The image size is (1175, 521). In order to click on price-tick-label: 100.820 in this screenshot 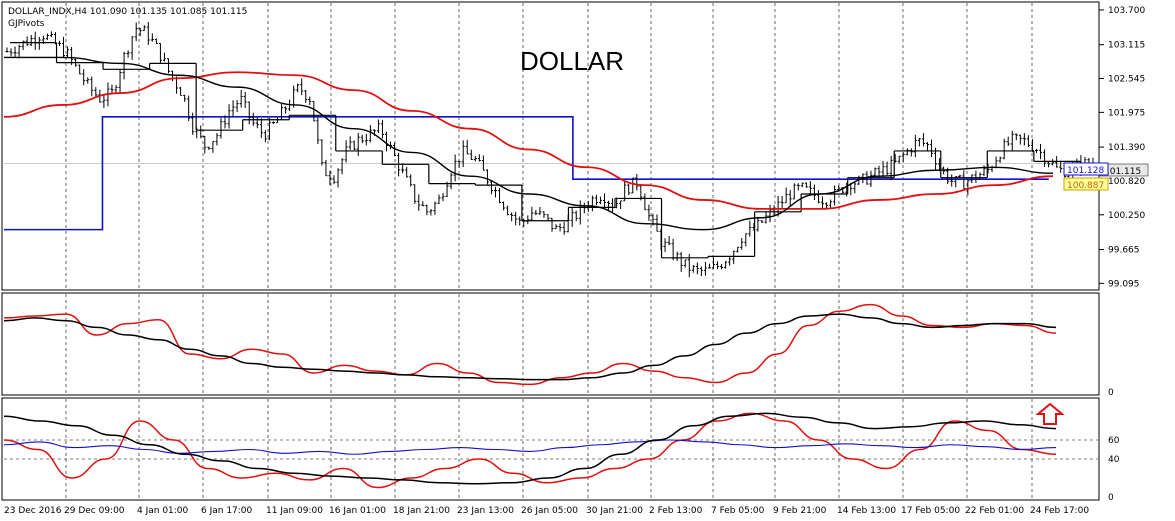, I will do `click(1126, 182)`.